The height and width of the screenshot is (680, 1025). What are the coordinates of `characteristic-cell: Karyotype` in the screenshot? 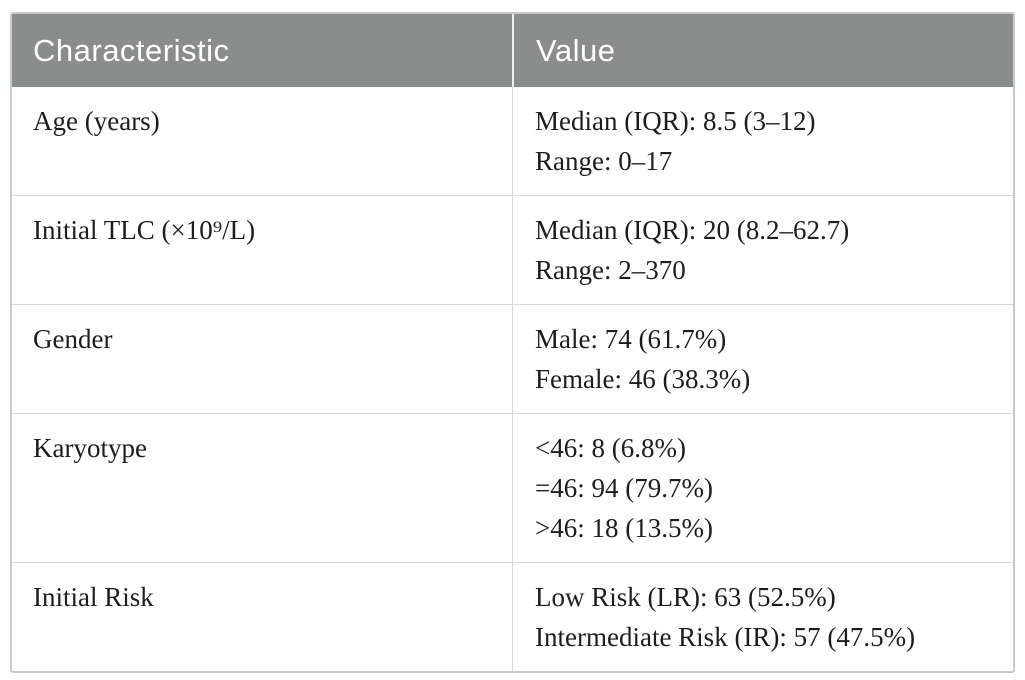 It's located at (90, 448).